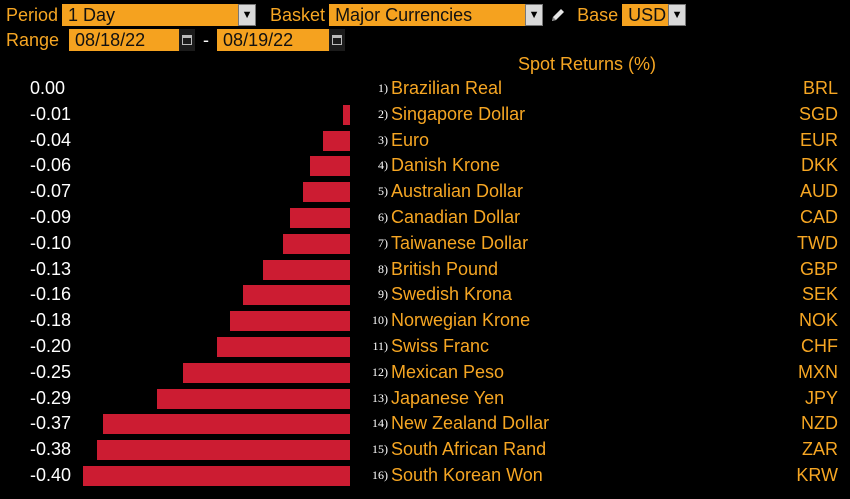 The height and width of the screenshot is (499, 850). Describe the element at coordinates (124, 40) in the screenshot. I see `range-start-field: 08/18/22` at that location.